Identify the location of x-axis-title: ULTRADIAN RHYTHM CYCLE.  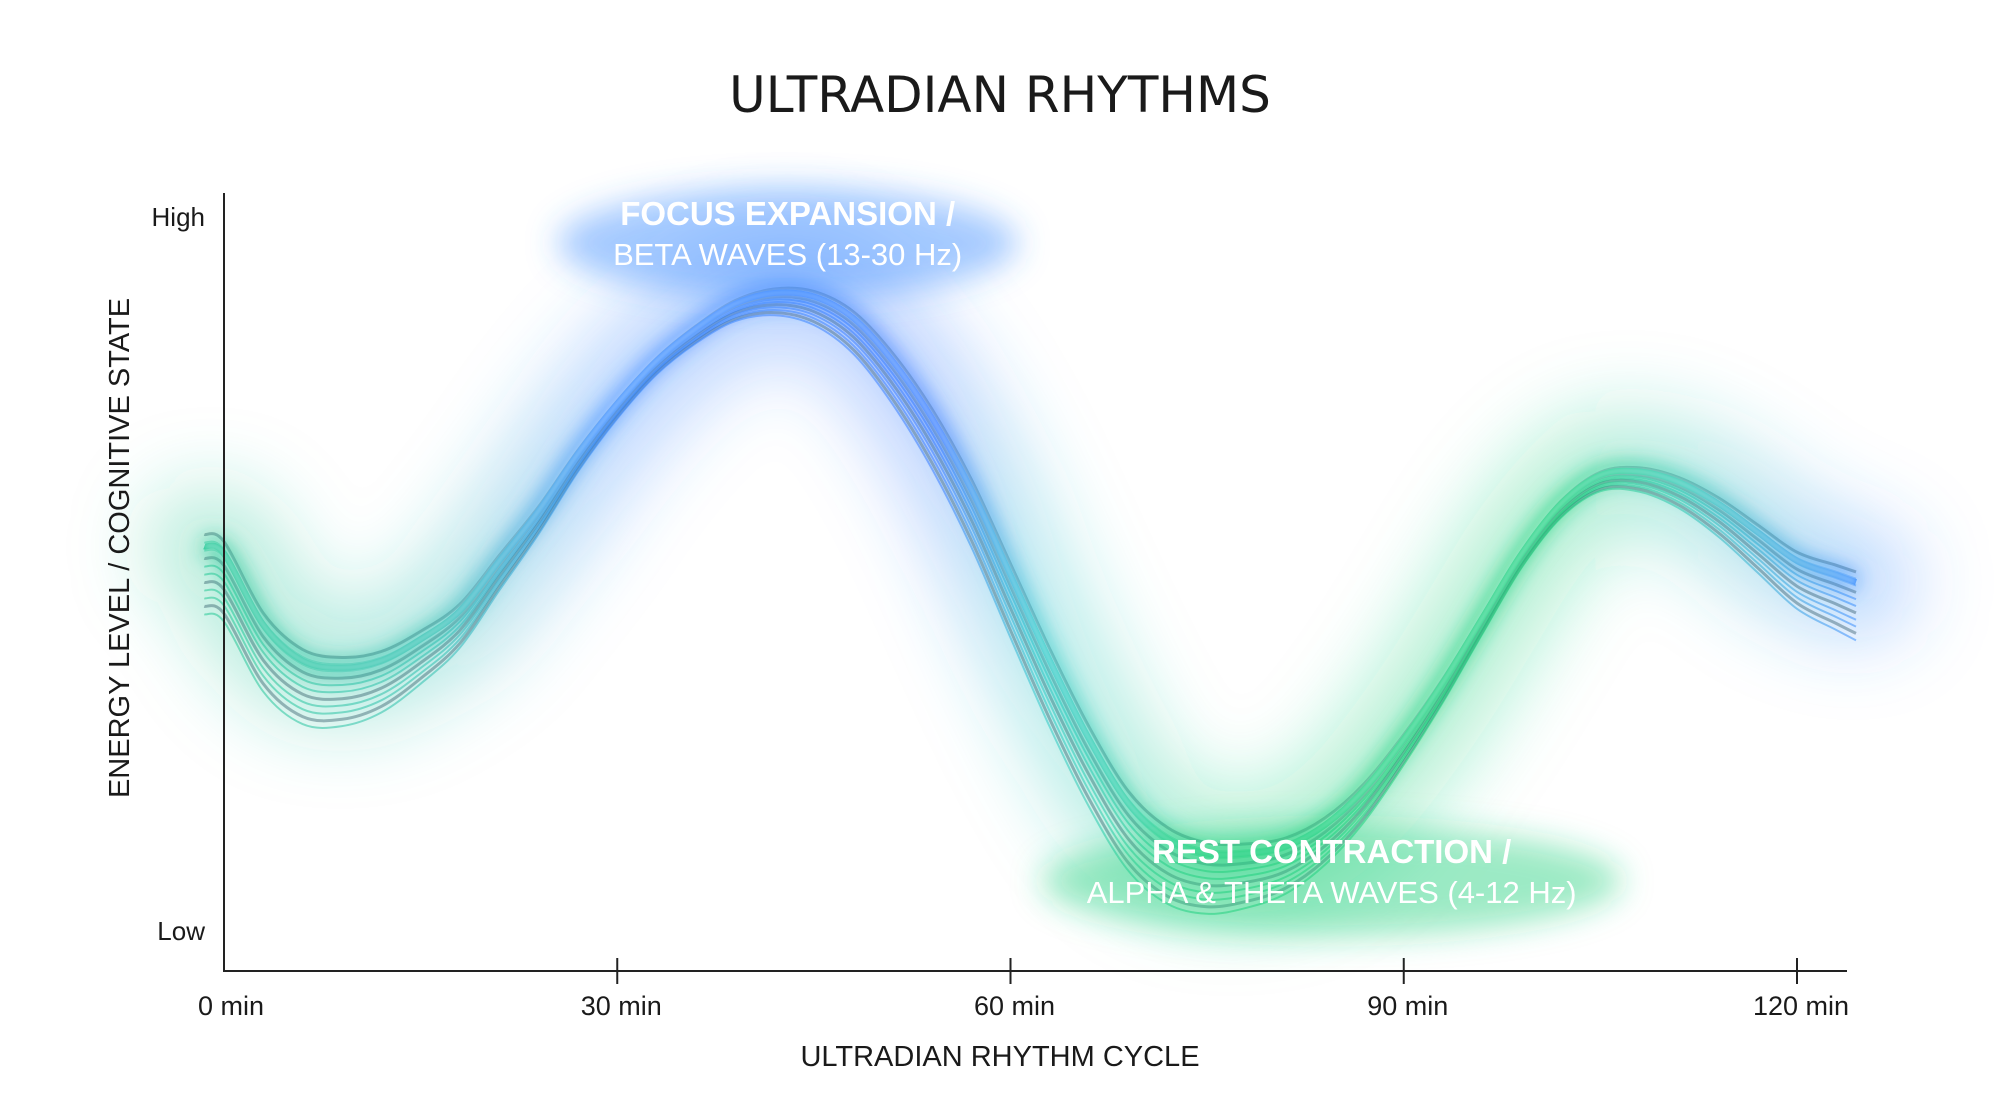
(999, 1057).